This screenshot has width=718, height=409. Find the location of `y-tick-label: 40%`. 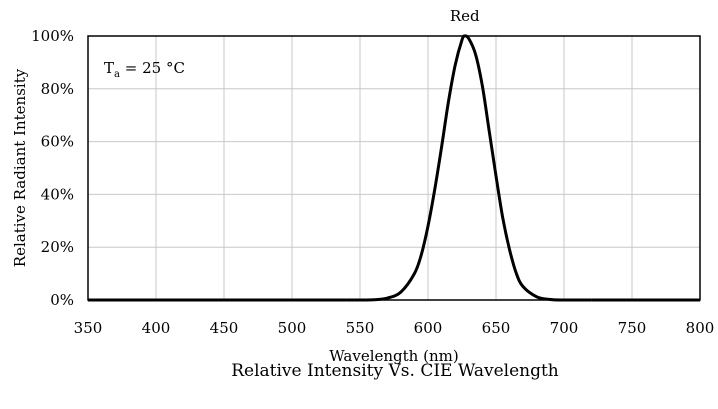

y-tick-label: 40% is located at coordinates (57, 194).